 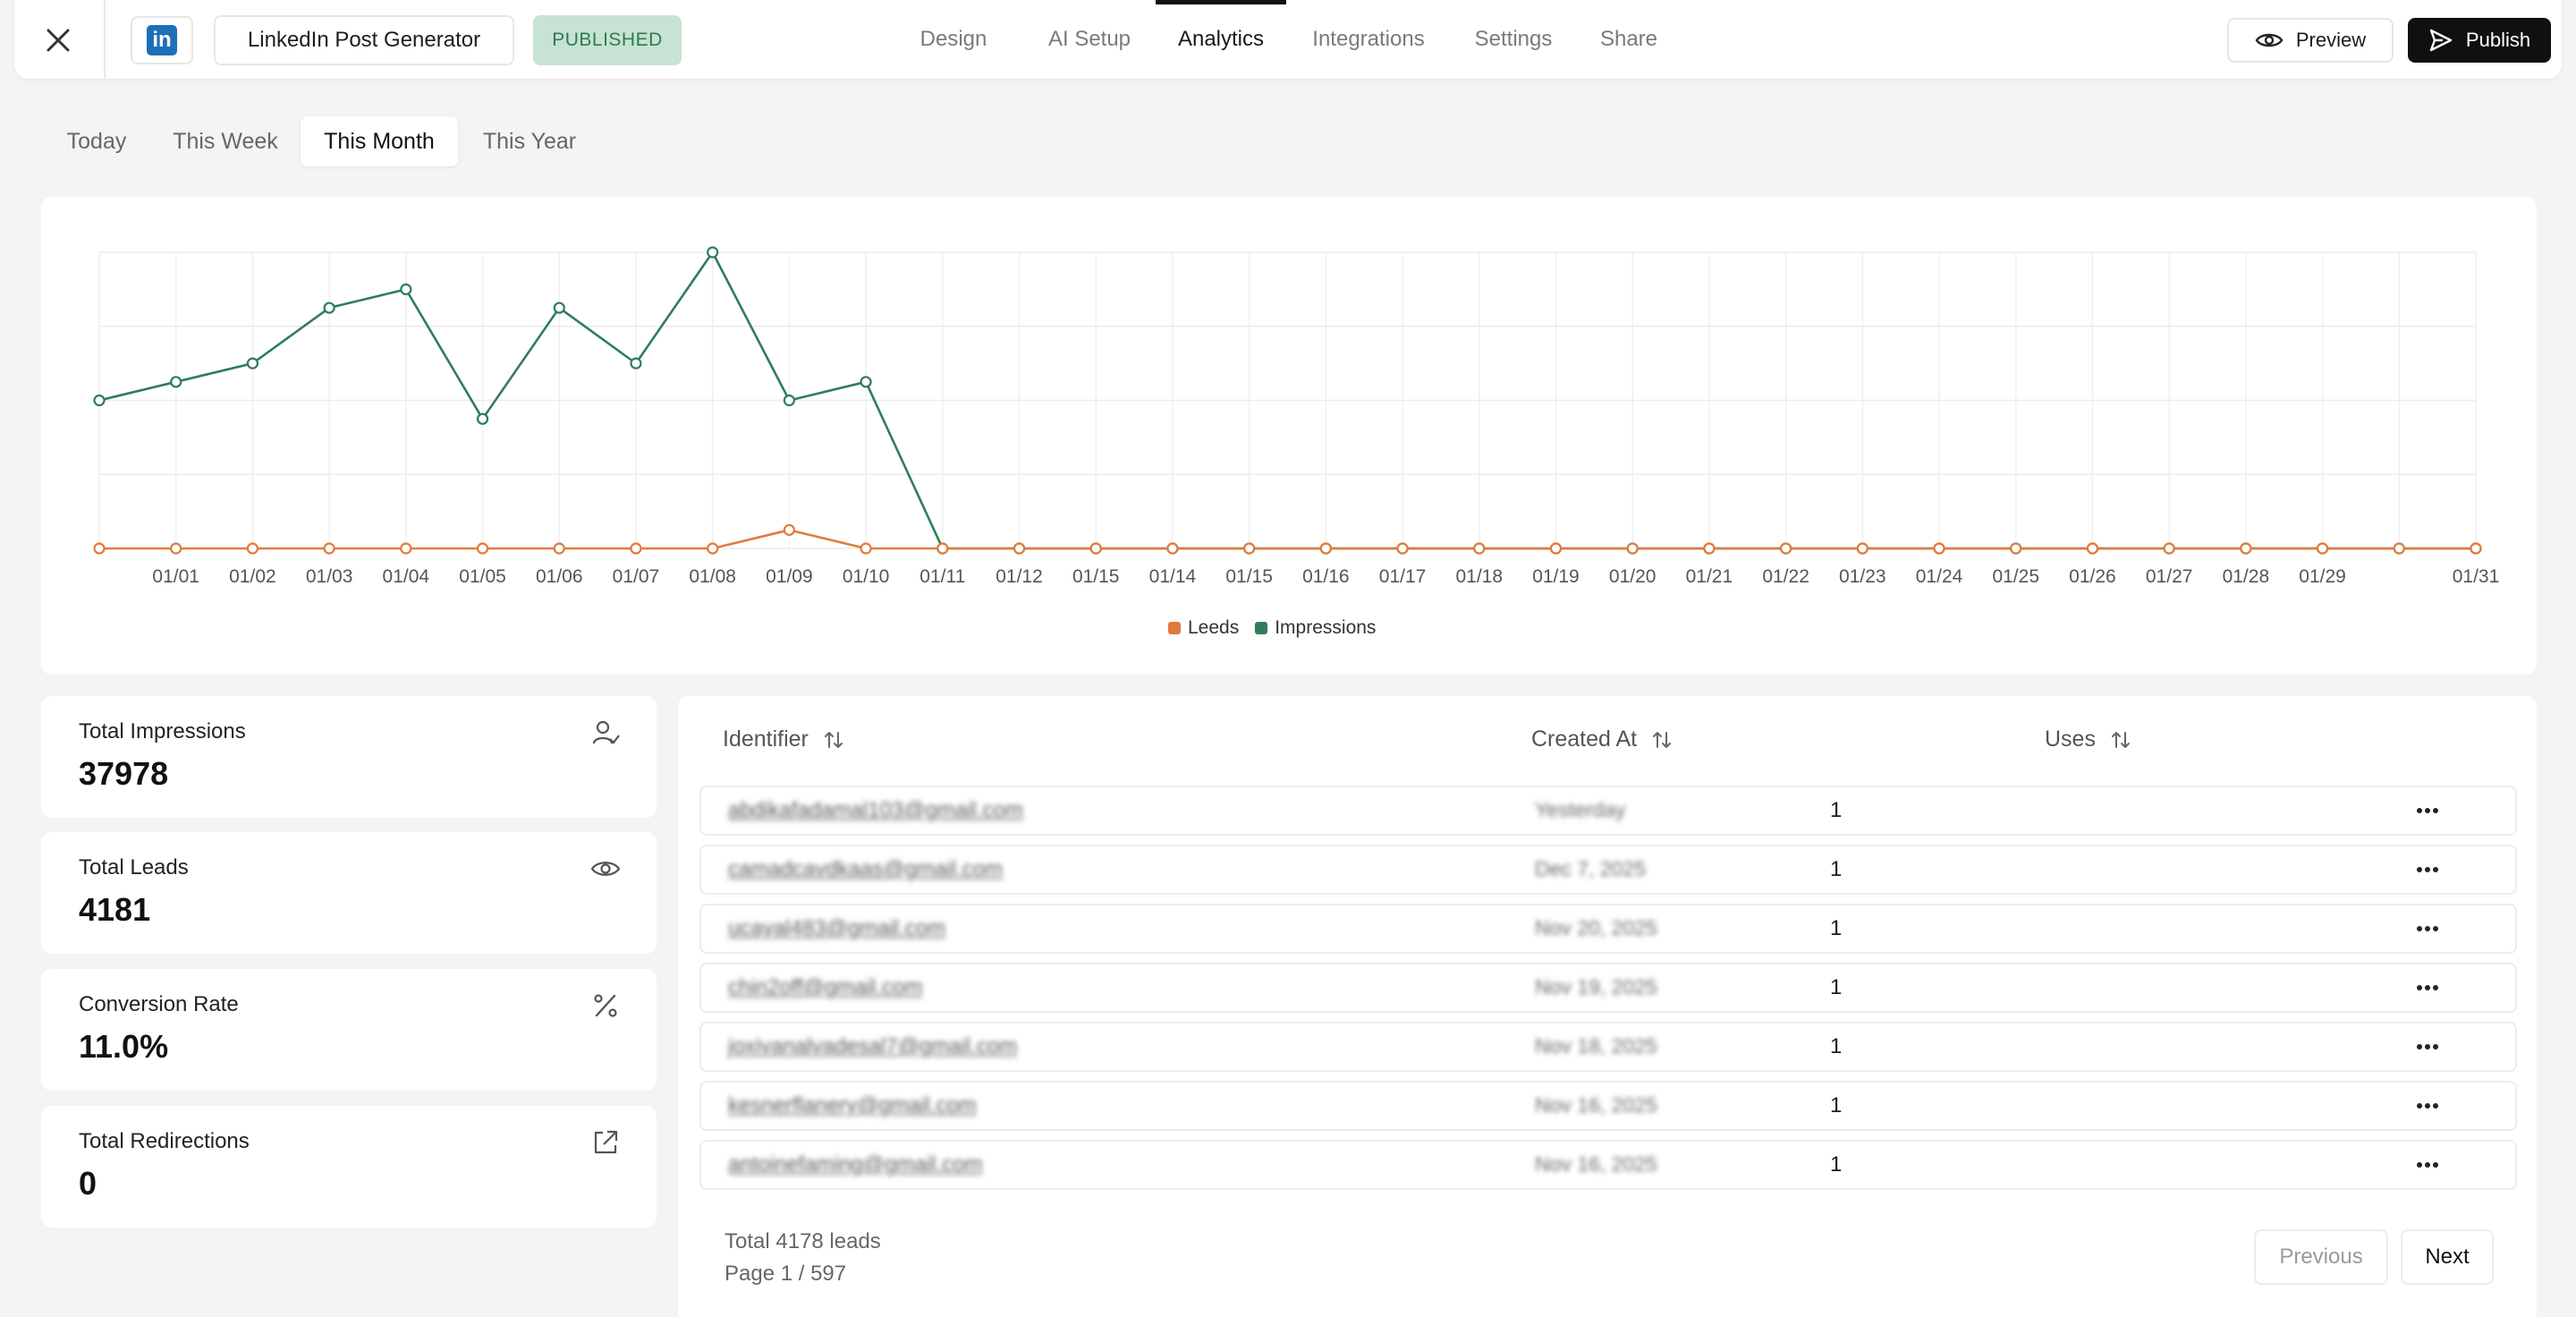 What do you see at coordinates (1287, 539) in the screenshot?
I see `series-line-leeds` at bounding box center [1287, 539].